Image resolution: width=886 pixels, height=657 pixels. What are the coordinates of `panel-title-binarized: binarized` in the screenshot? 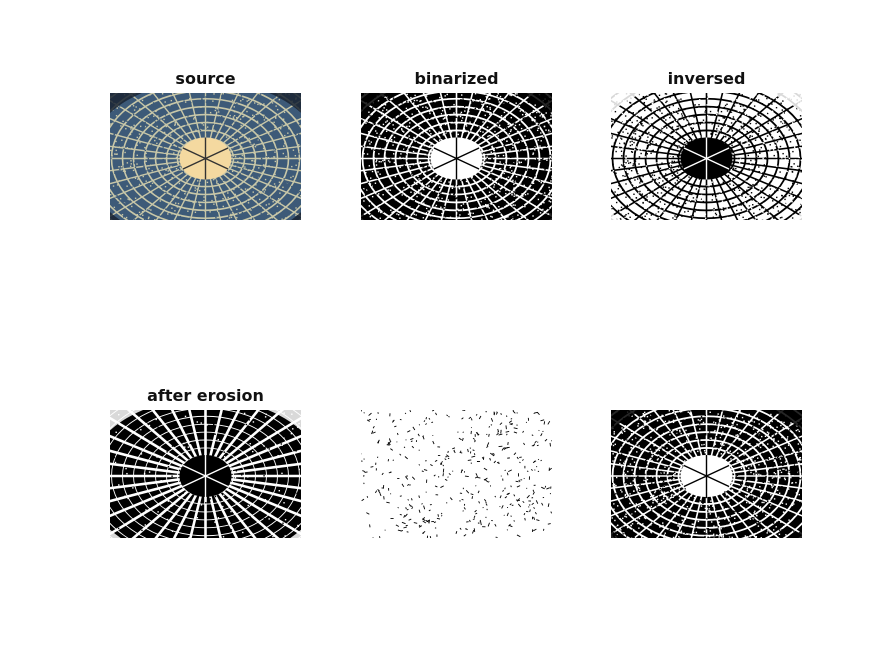 It's located at (456, 78).